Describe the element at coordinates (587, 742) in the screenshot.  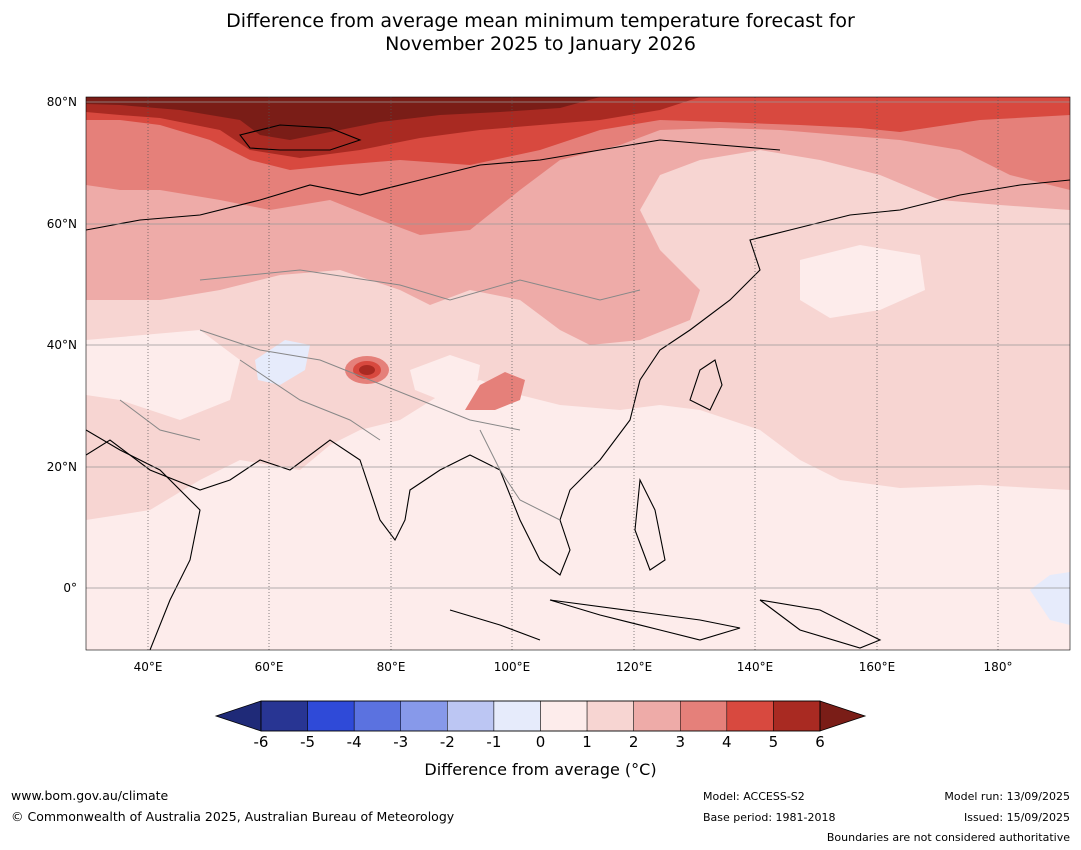
I see `colorbar-tick-label: 1` at that location.